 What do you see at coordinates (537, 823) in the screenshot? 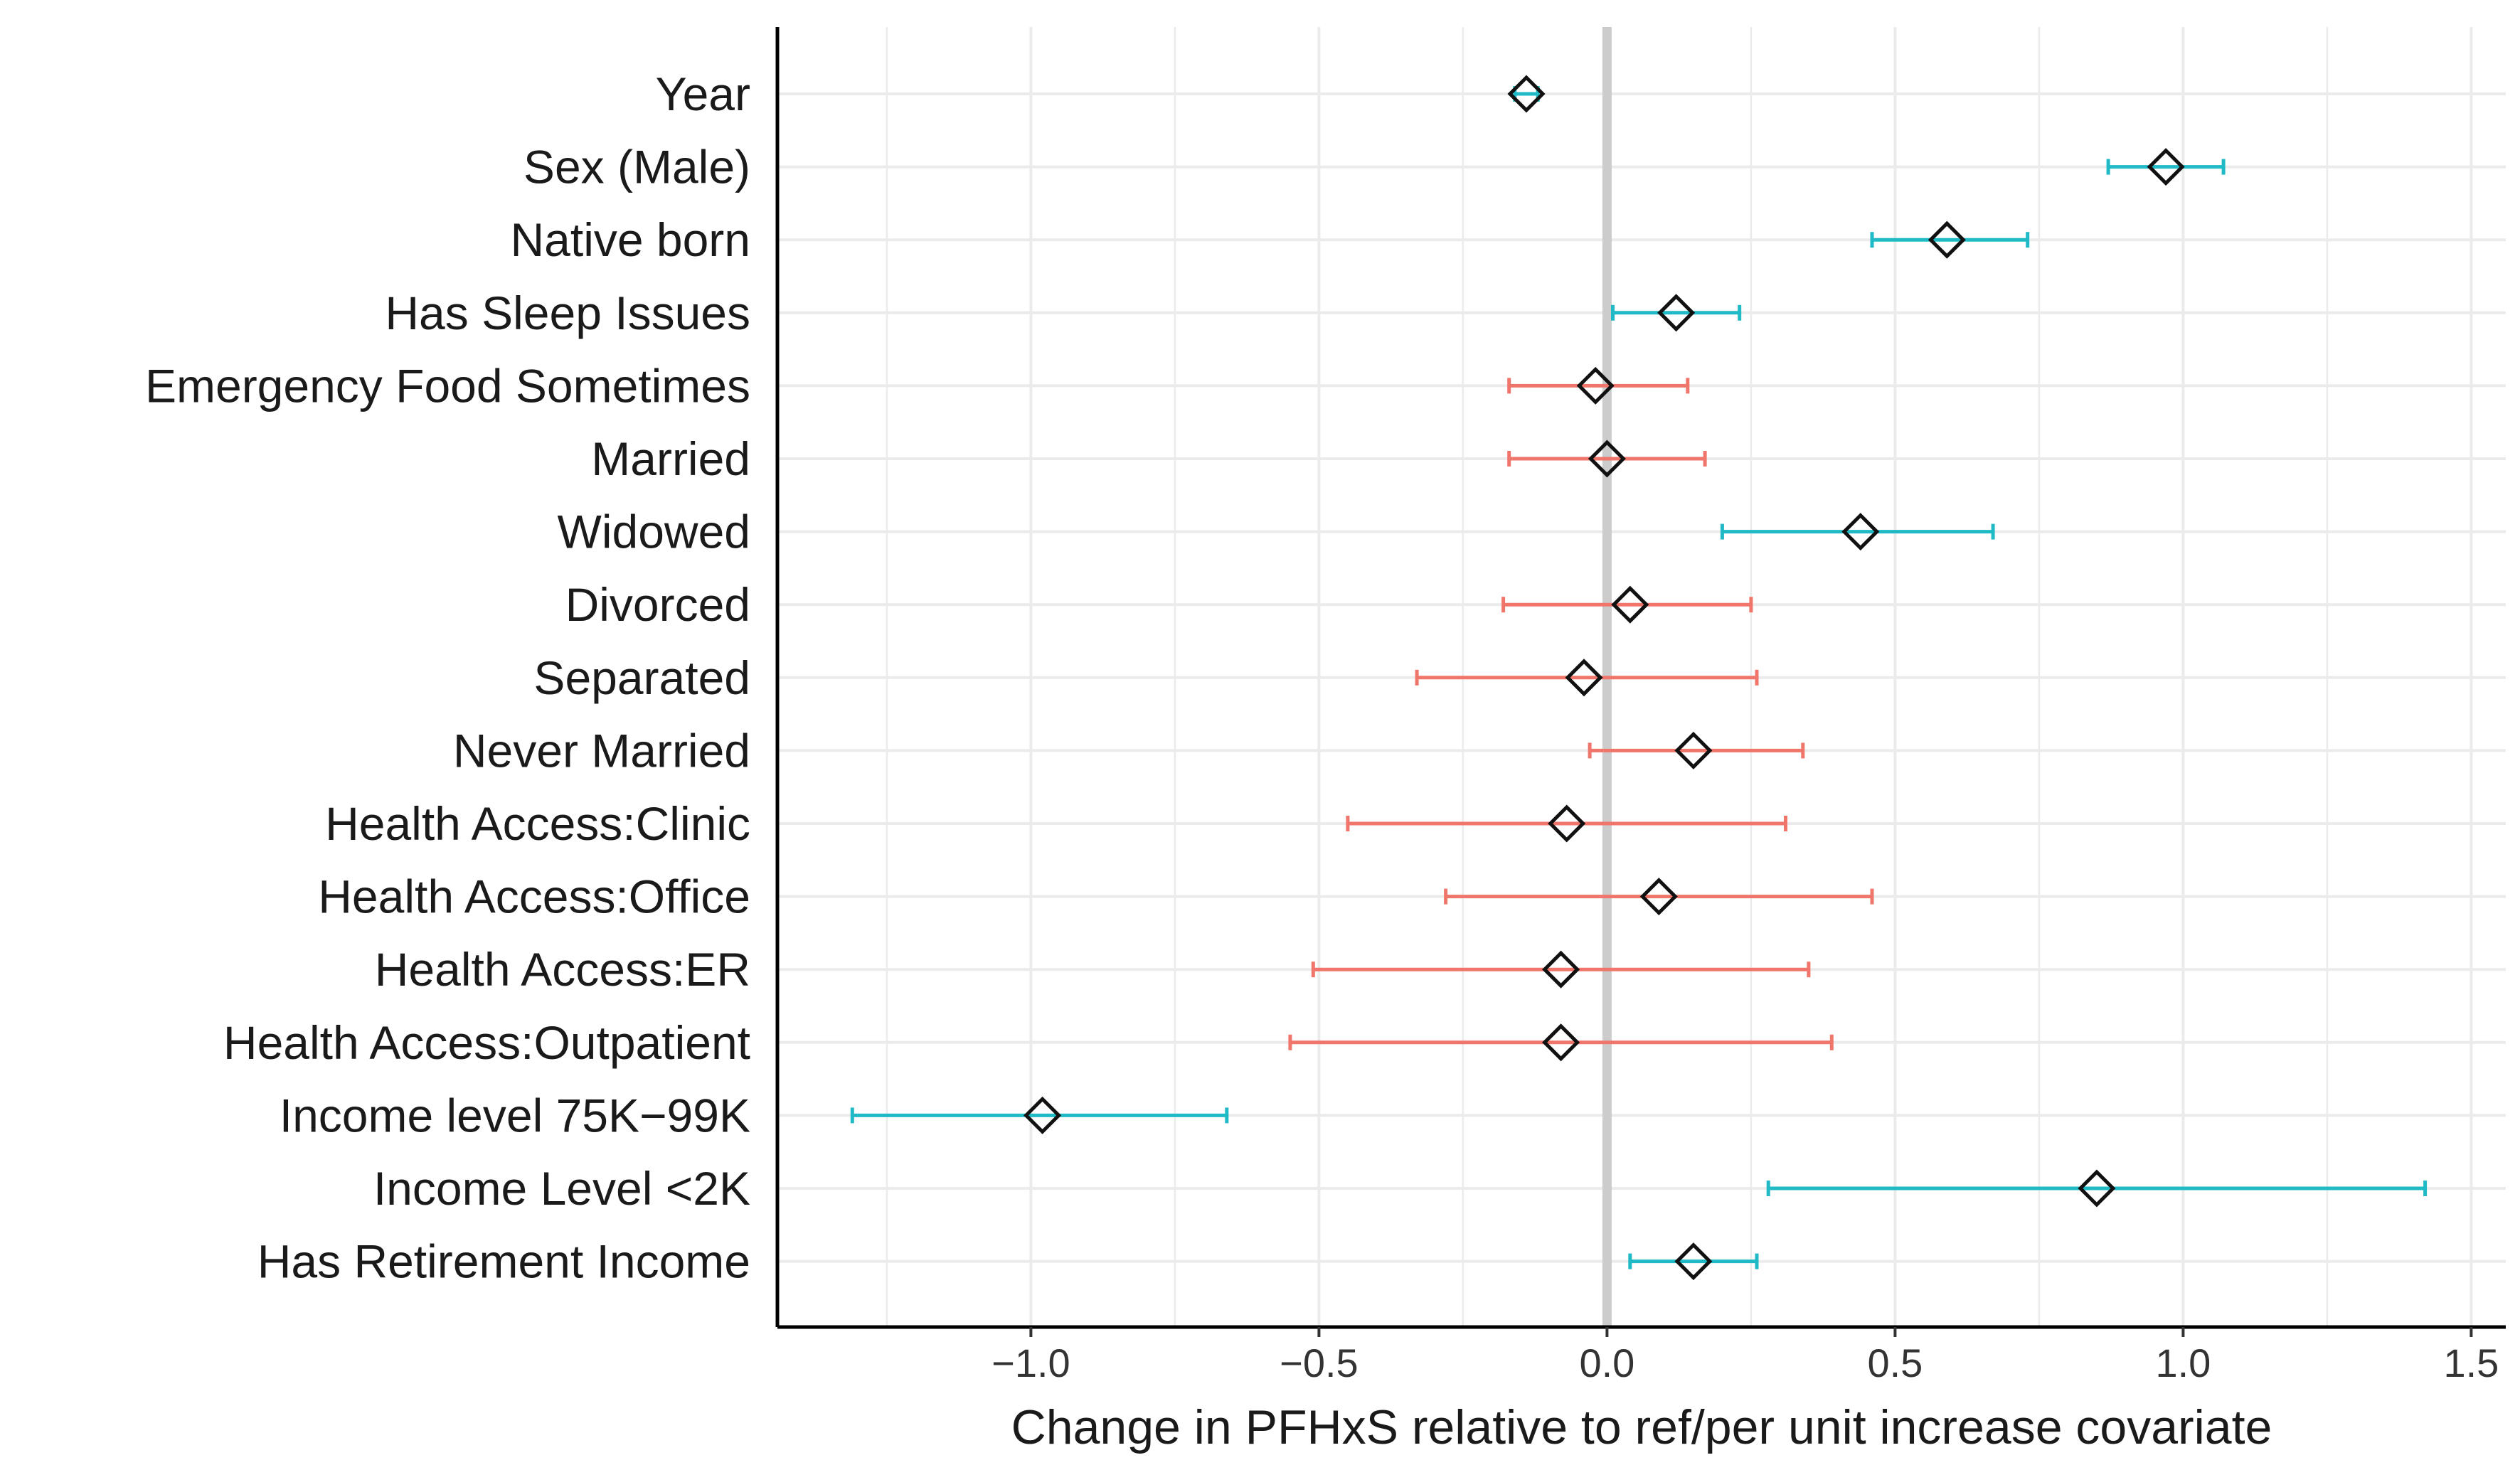
I see `y-tick-label: Health Access:Clinic` at bounding box center [537, 823].